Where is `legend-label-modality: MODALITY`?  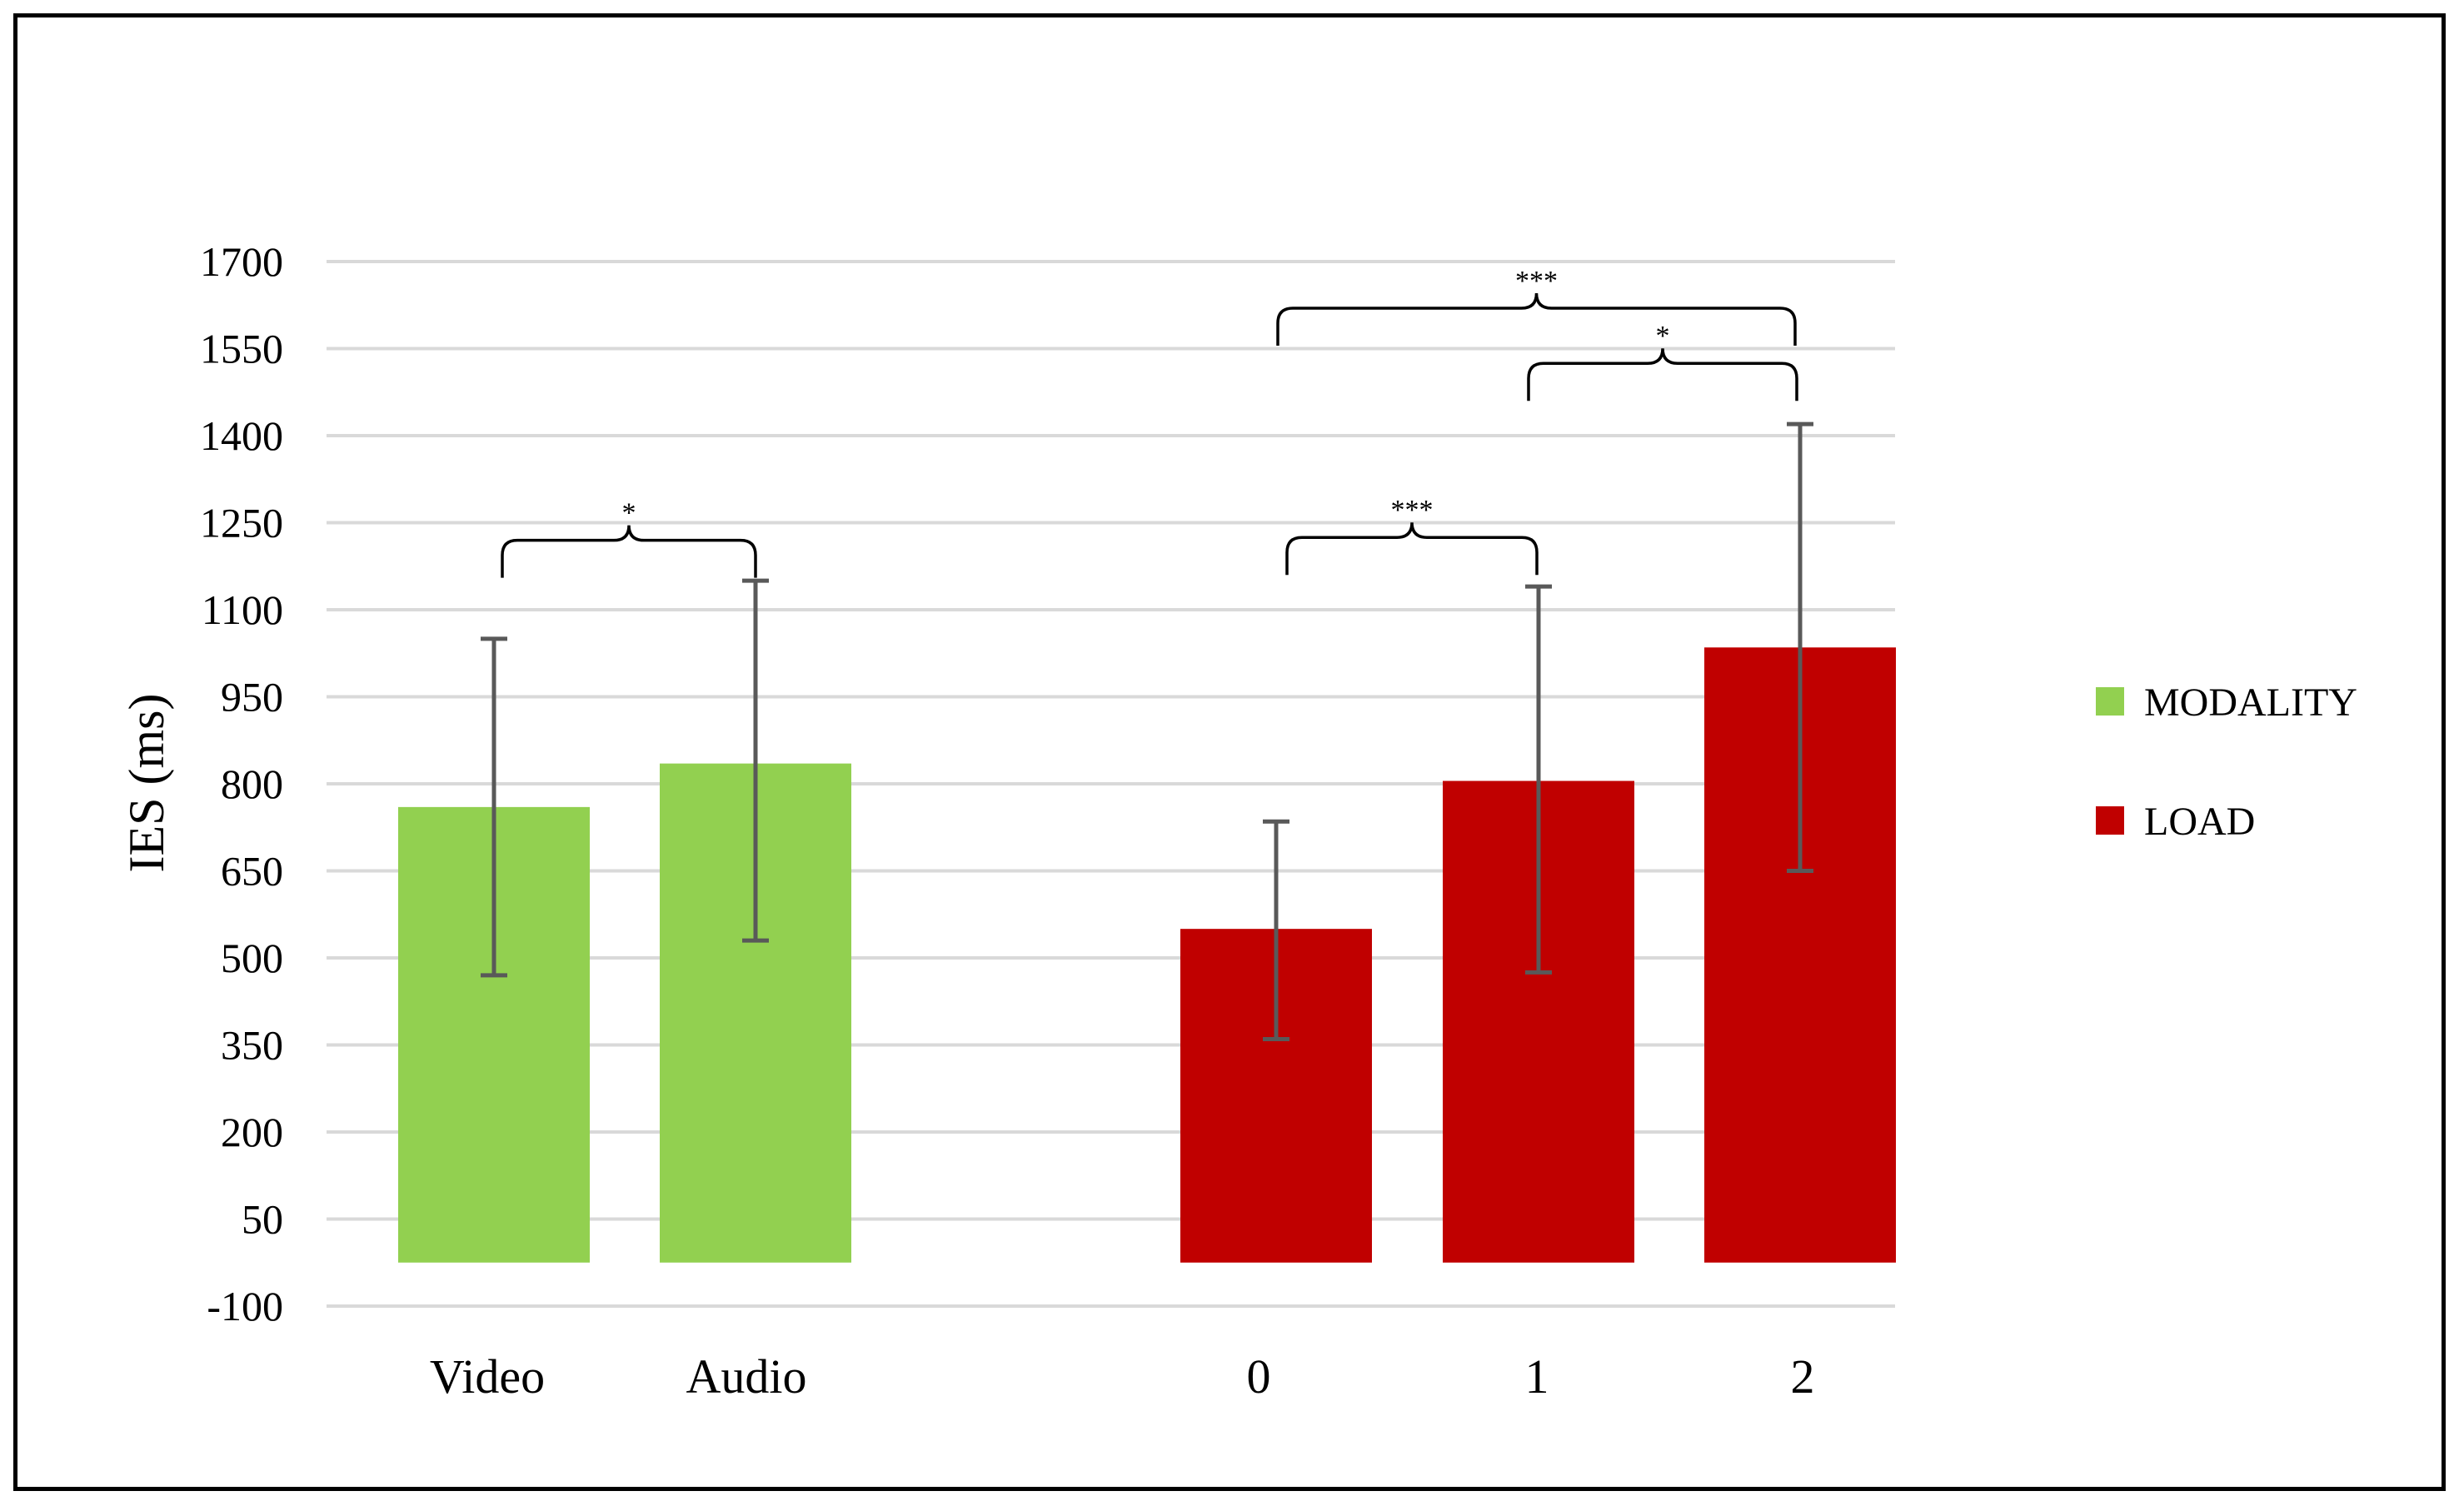 legend-label-modality: MODALITY is located at coordinates (2250, 703).